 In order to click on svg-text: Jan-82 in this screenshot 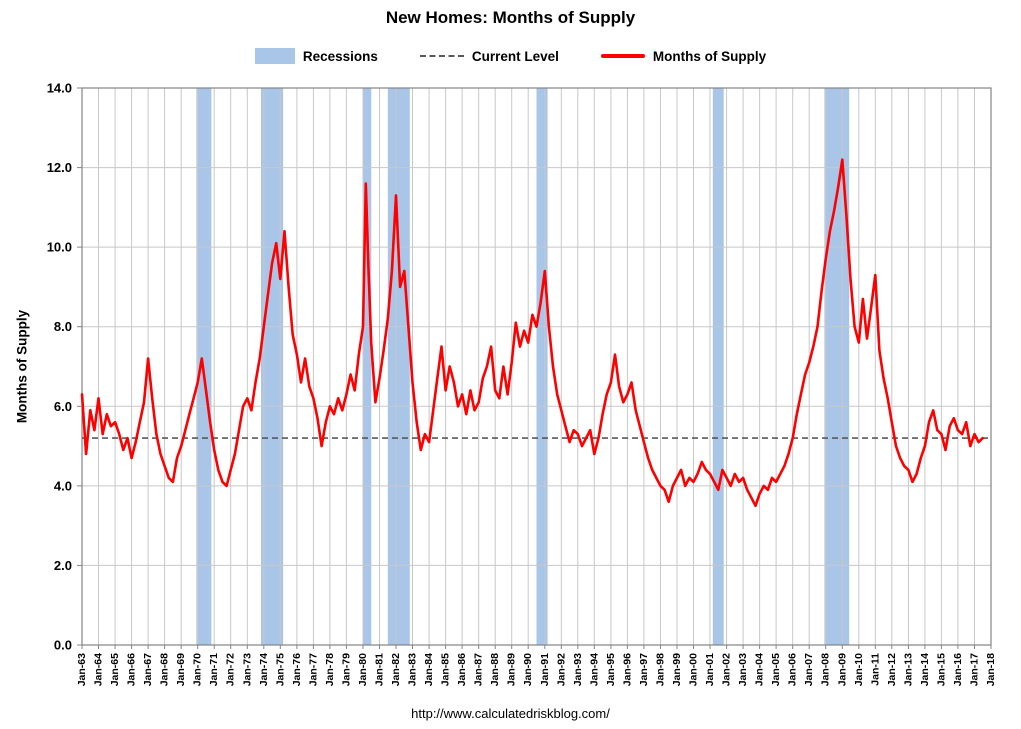, I will do `click(396, 669)`.